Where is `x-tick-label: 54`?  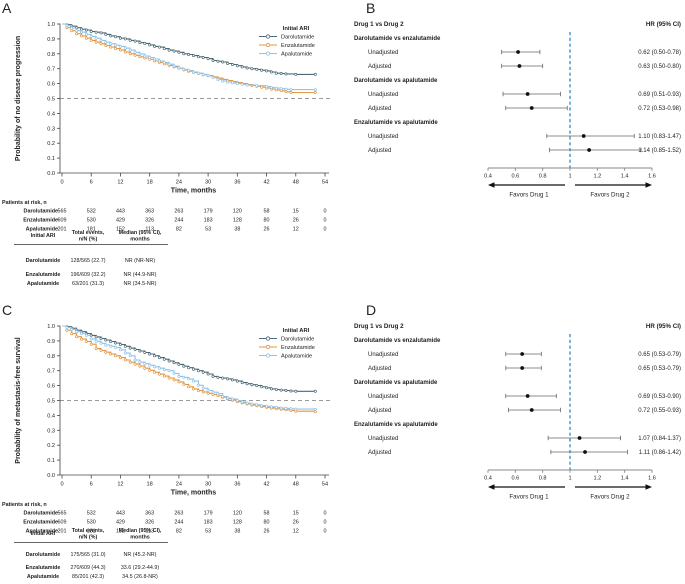 x-tick-label: 54 is located at coordinates (325, 485).